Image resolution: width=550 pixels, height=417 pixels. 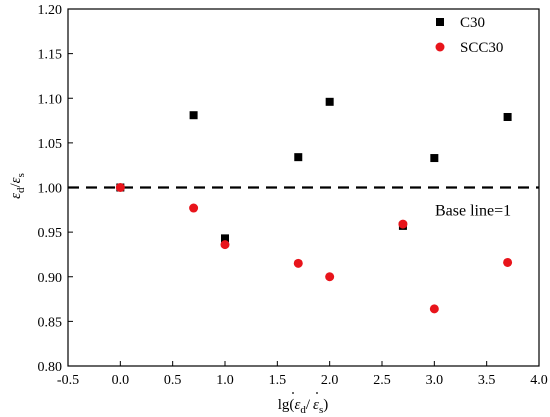 What do you see at coordinates (481, 48) in the screenshot?
I see `legend-label-scc30: SCC30` at bounding box center [481, 48].